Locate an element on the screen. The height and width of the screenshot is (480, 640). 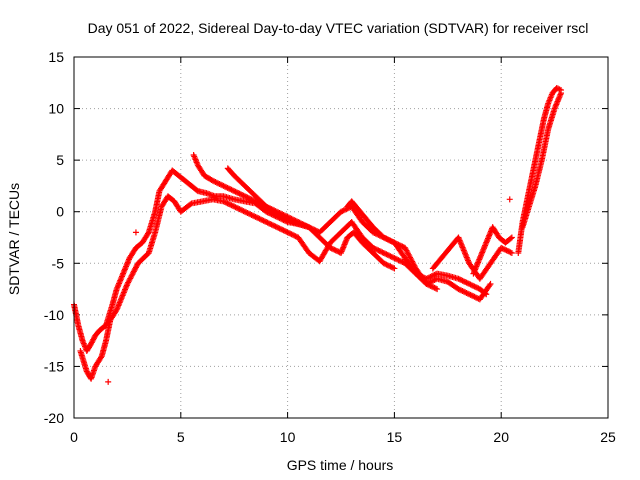
y-tick-label: 0 is located at coordinates (60, 212).